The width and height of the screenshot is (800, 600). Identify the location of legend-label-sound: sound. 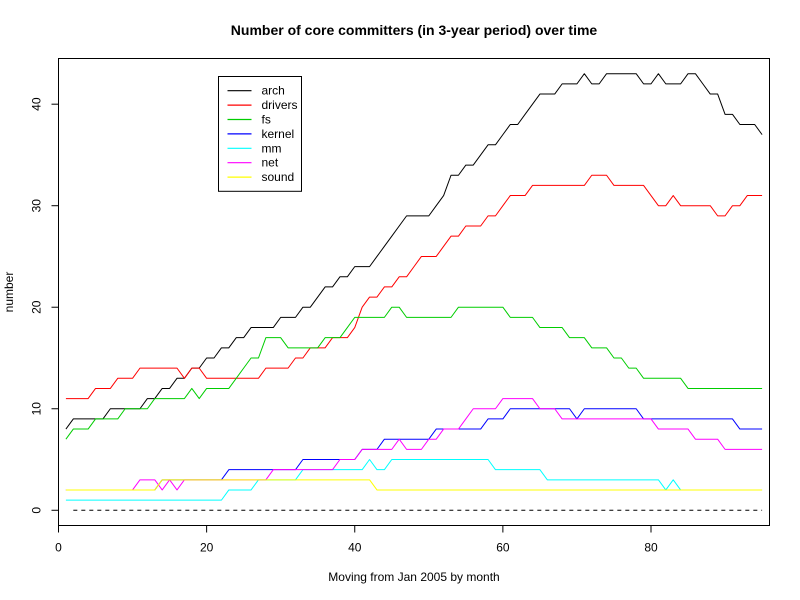
(278, 177).